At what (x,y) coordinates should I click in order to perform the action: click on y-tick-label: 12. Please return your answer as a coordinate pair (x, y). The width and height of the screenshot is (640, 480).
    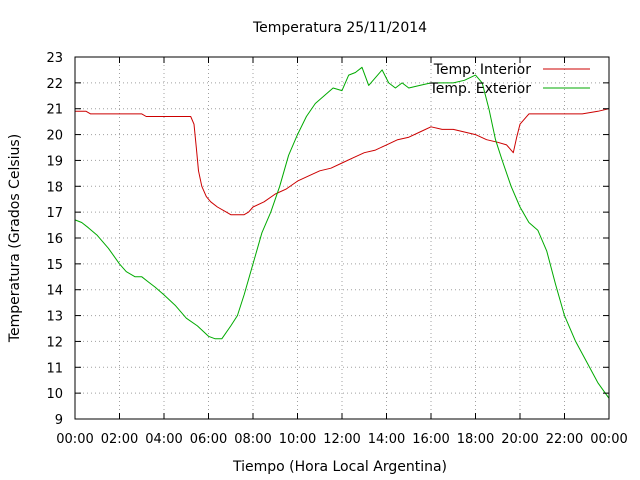
    Looking at the image, I should click on (54, 342).